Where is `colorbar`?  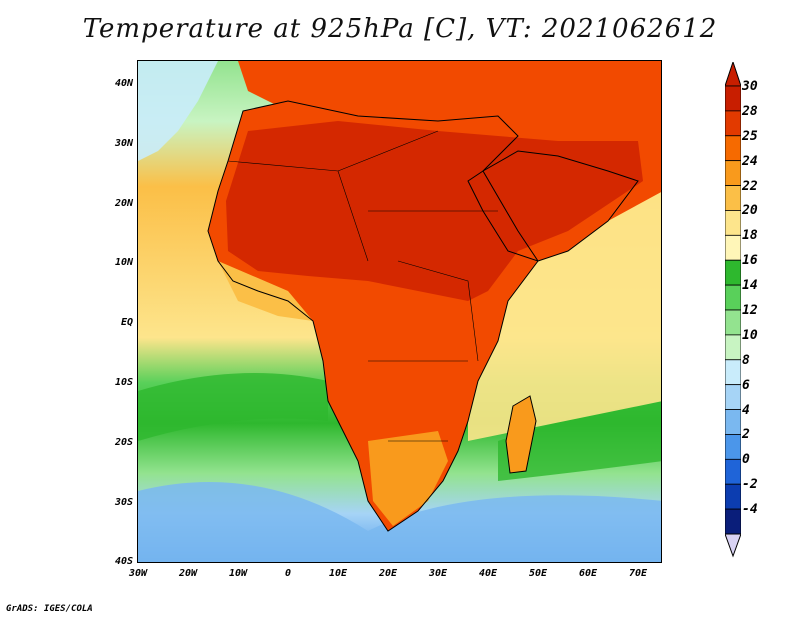
colorbar is located at coordinates (733, 310).